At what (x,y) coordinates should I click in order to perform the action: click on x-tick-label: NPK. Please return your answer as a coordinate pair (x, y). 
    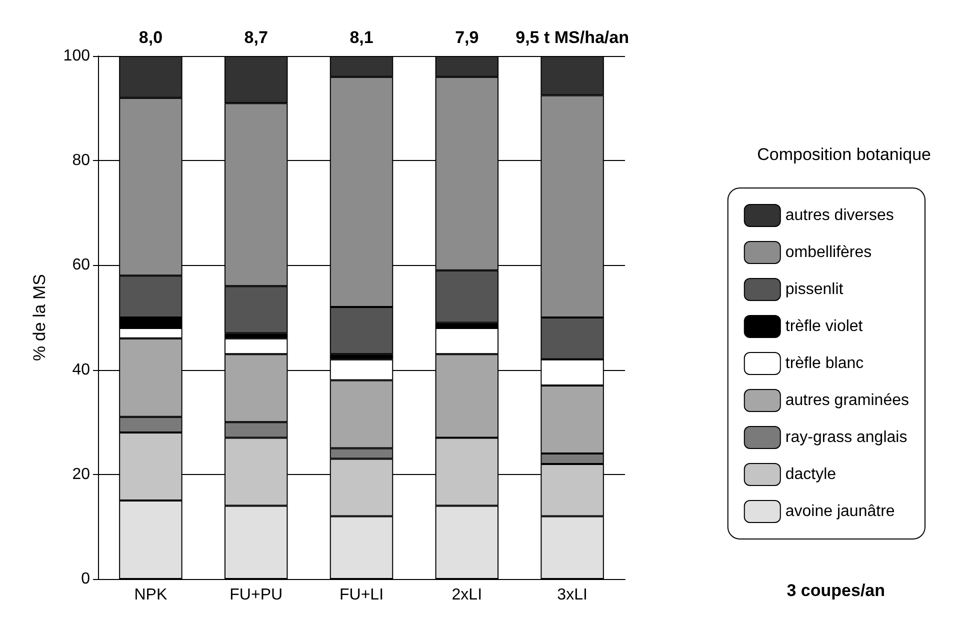
    Looking at the image, I should click on (151, 595).